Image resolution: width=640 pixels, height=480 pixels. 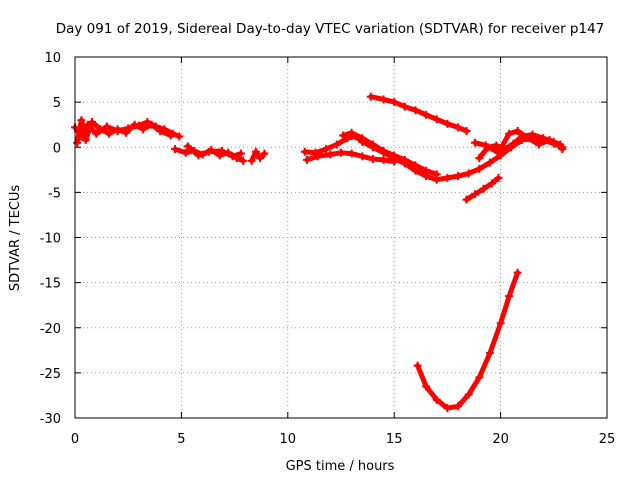 I want to click on y-tick-label: 5, so click(x=57, y=103).